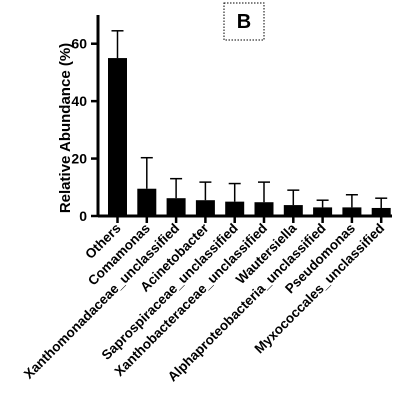 The image size is (401, 410). What do you see at coordinates (79, 159) in the screenshot?
I see `y-tick-label: 20` at bounding box center [79, 159].